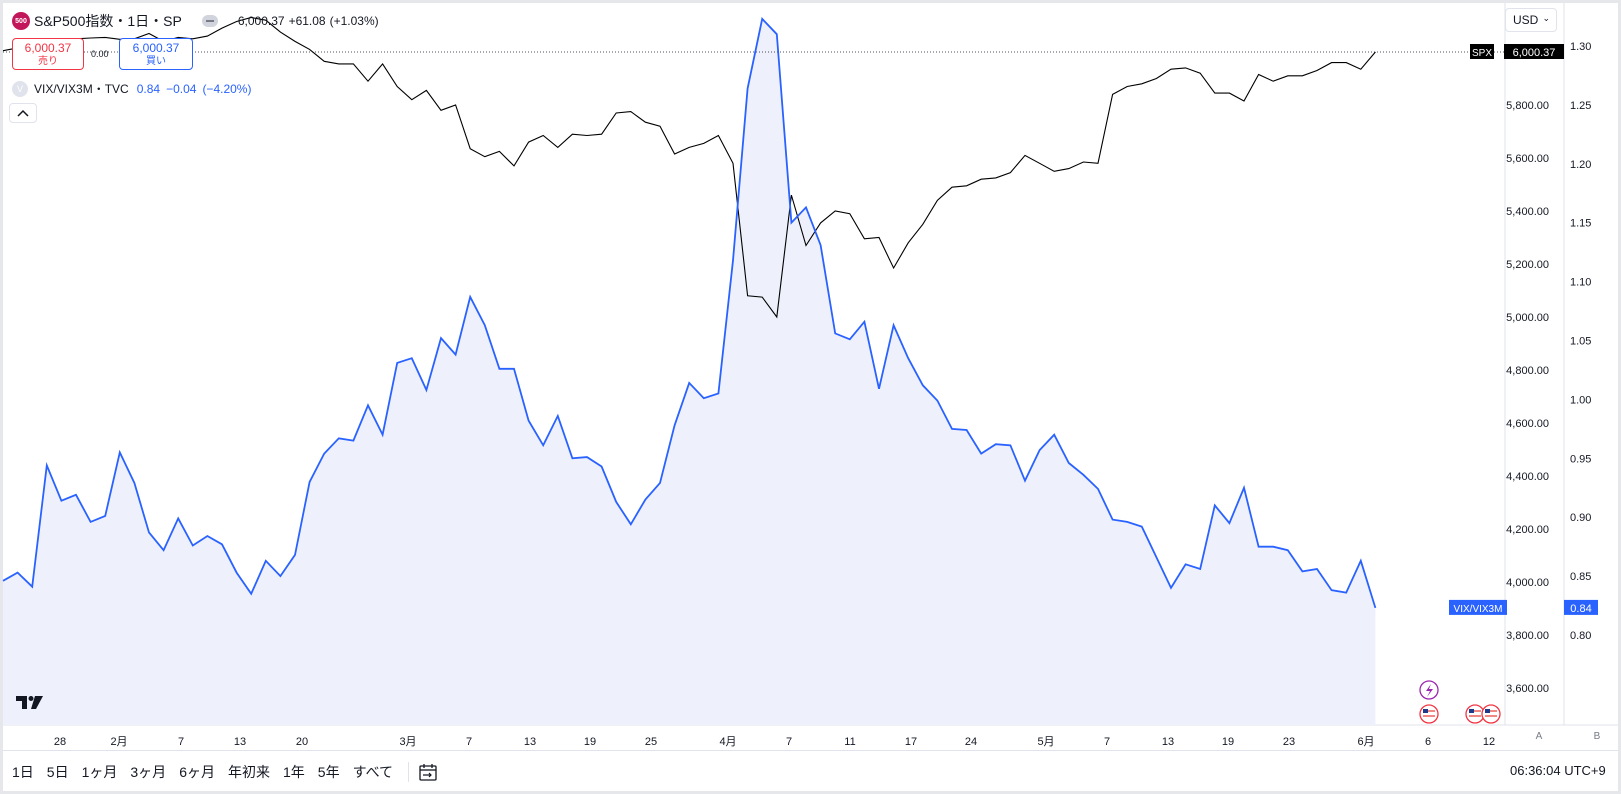 This screenshot has height=794, width=1621. I want to click on price-change: +61.08, so click(307, 21).